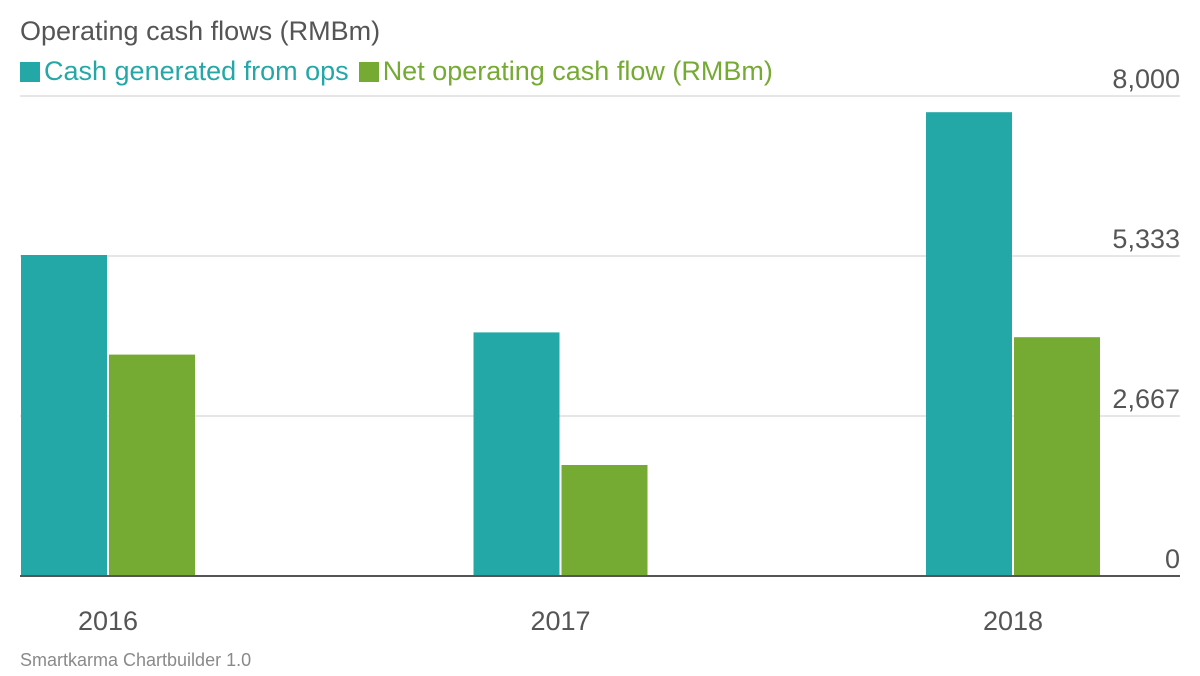 This screenshot has height=676, width=1200. What do you see at coordinates (1146, 399) in the screenshot?
I see `y-tick-label-1: 2,667` at bounding box center [1146, 399].